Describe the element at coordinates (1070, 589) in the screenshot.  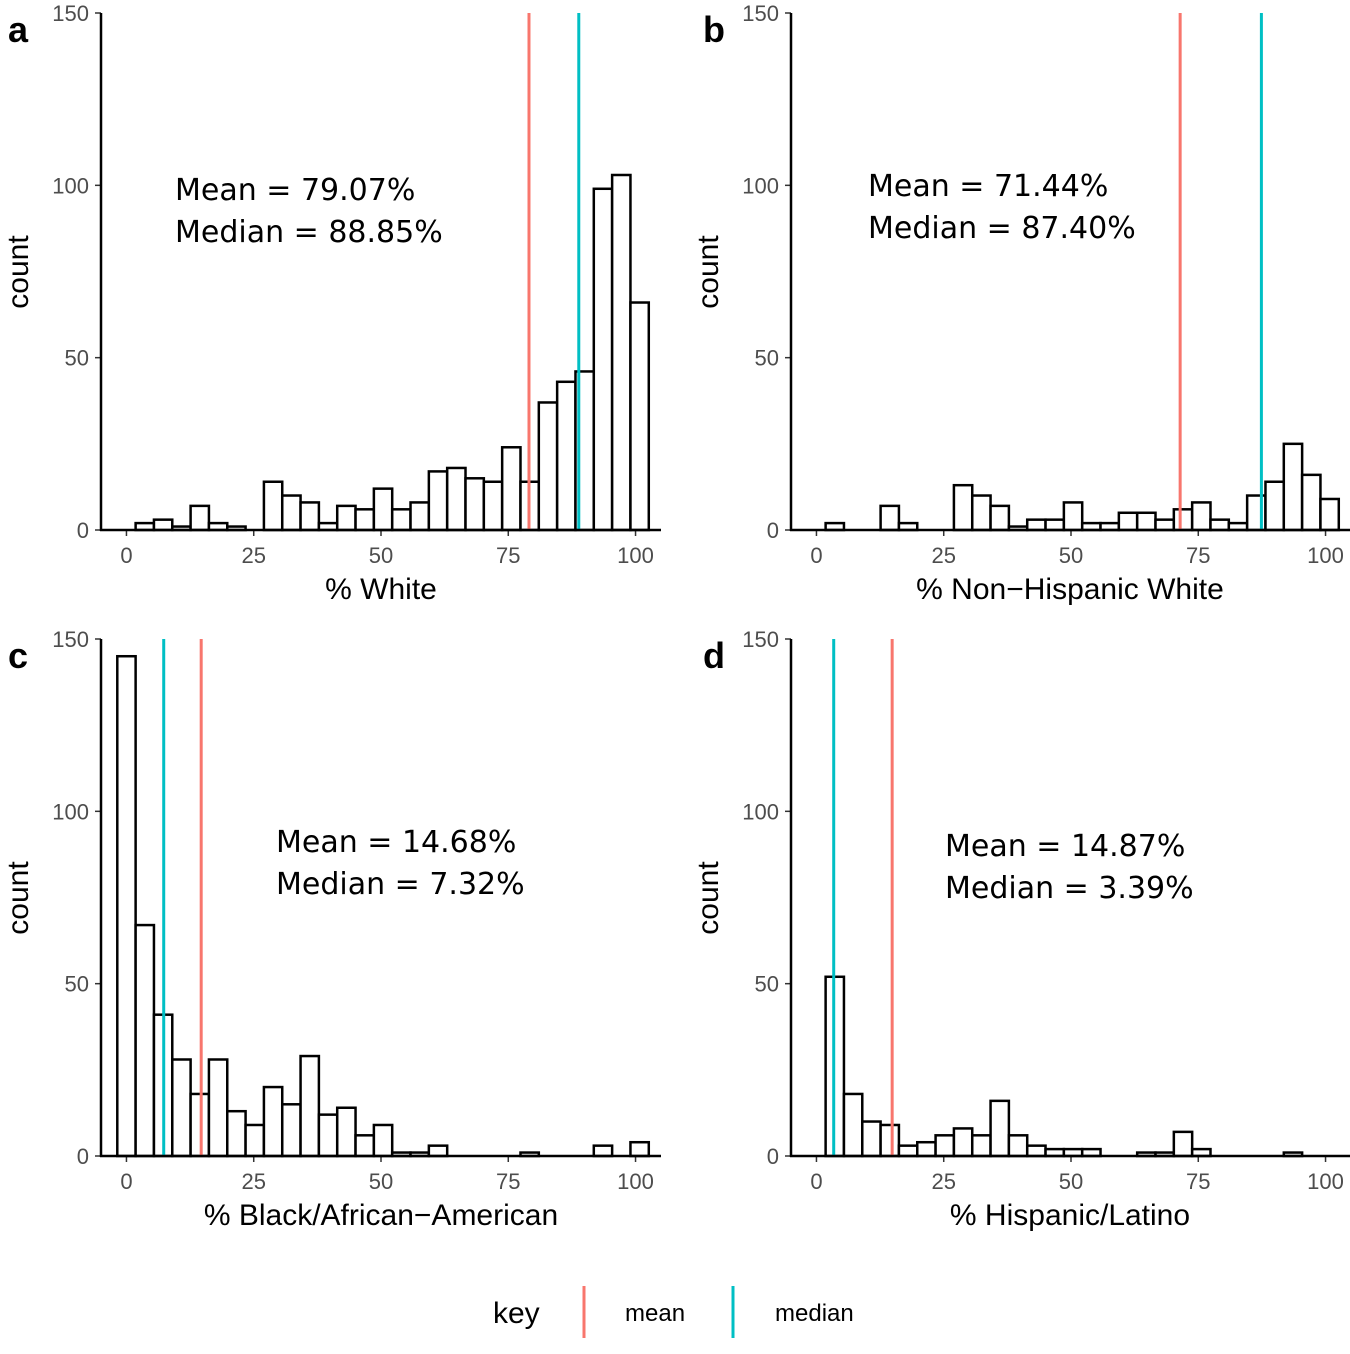
I see `x-axis-title-b: % Non−Hispanic White` at that location.